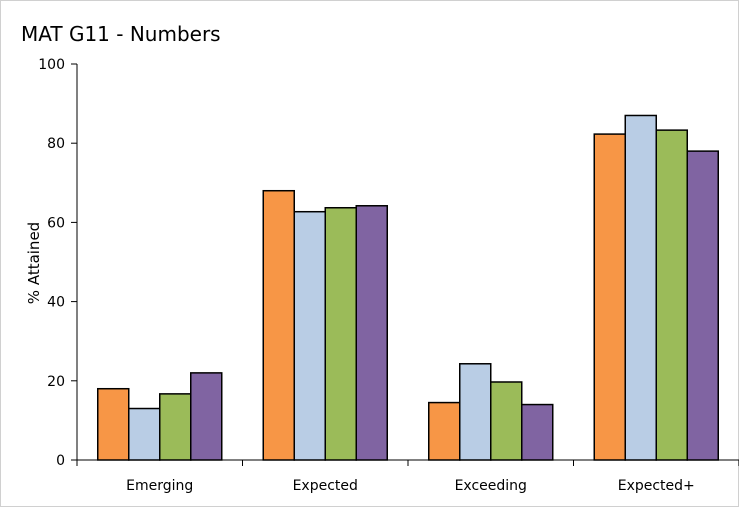 This screenshot has height=508, width=739. What do you see at coordinates (56, 144) in the screenshot?
I see `y-tick-label: 80` at bounding box center [56, 144].